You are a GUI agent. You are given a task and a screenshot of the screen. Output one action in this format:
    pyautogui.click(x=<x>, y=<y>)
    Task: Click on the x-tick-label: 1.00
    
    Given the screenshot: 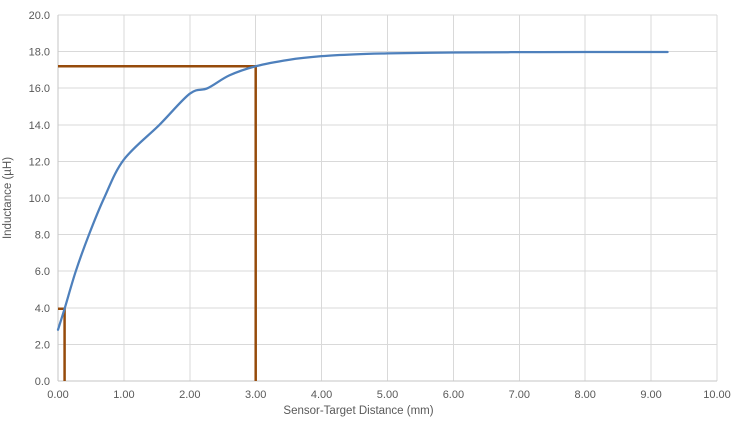 What is the action you would take?
    pyautogui.click(x=123, y=395)
    